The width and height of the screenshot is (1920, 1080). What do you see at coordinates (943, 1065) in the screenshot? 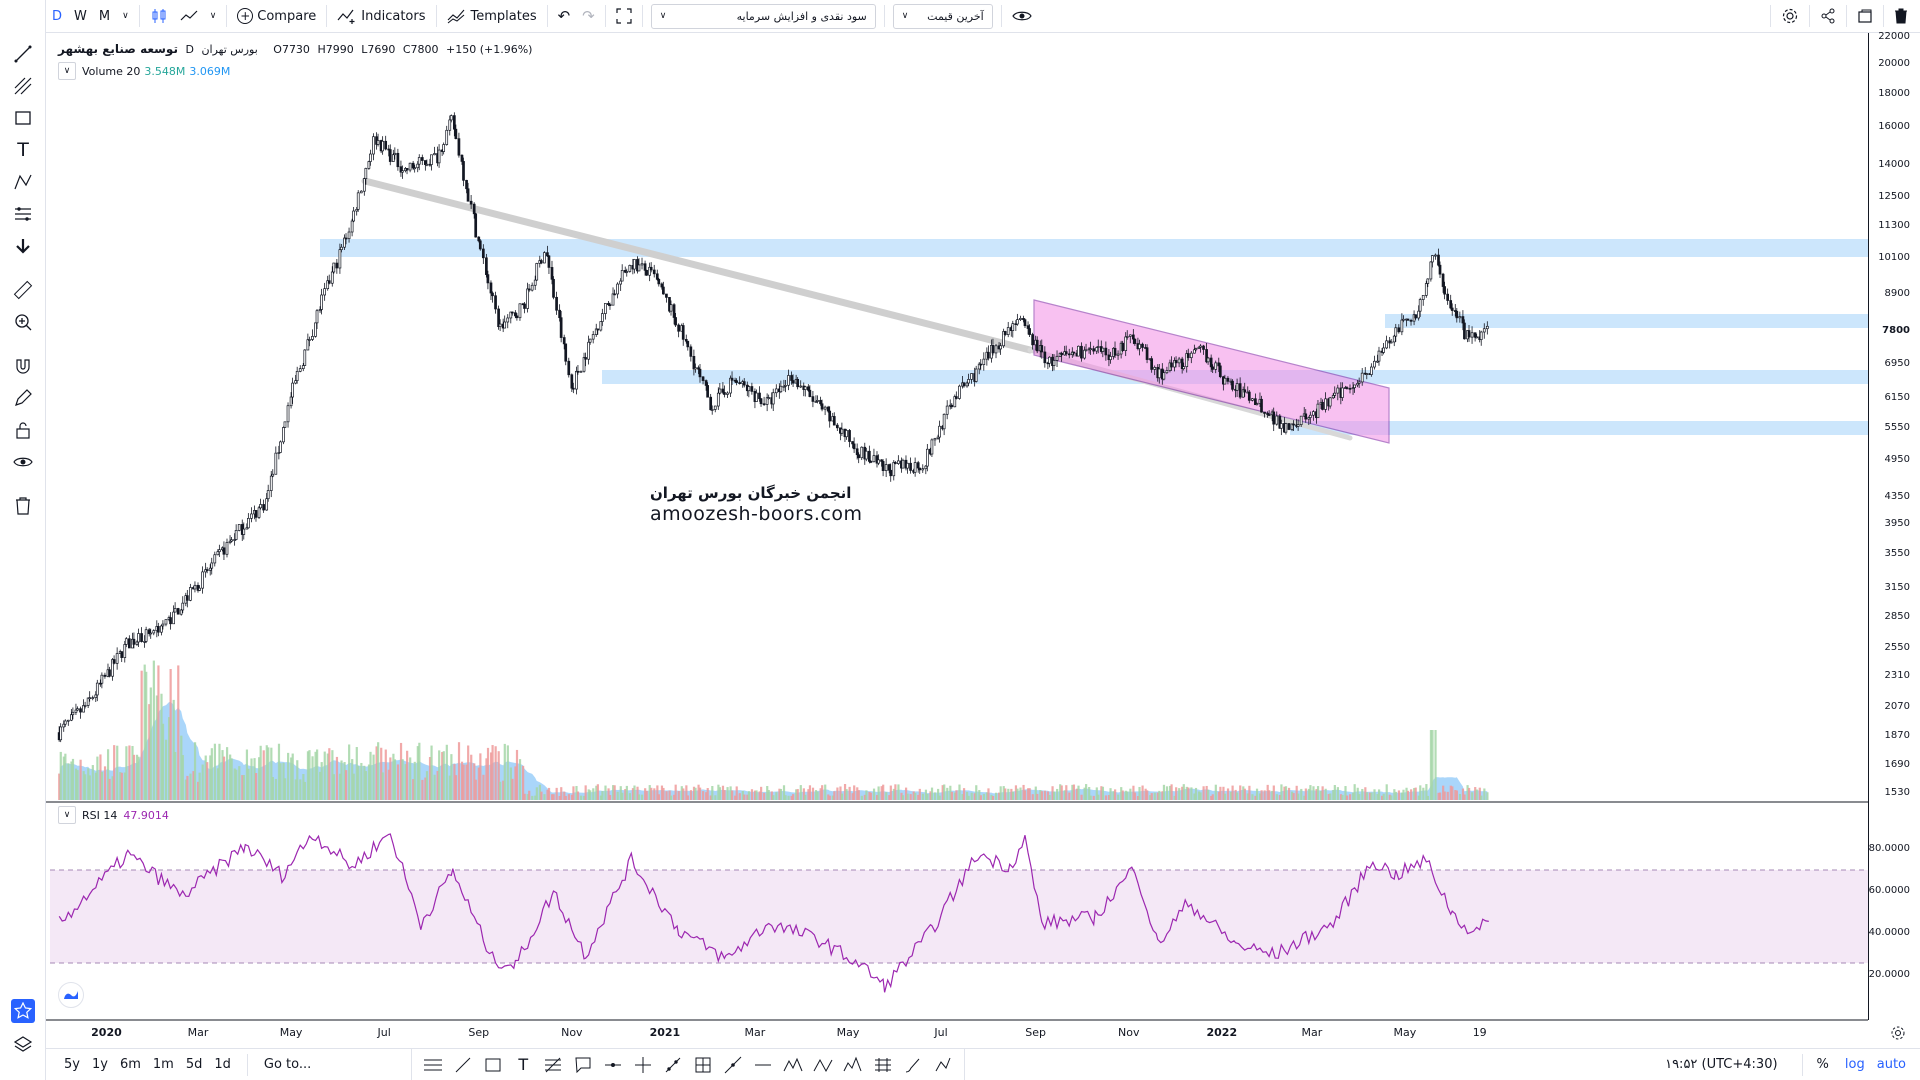
I see `path-icon` at bounding box center [943, 1065].